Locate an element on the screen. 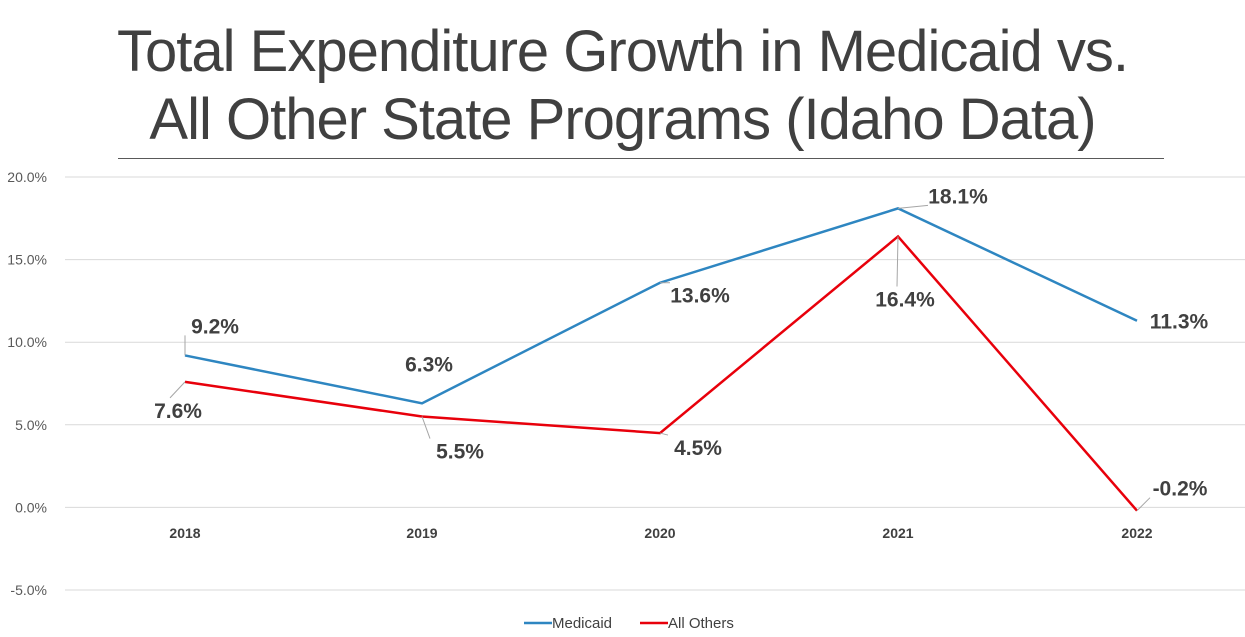 This screenshot has width=1245, height=637. data-label: 16.4% is located at coordinates (905, 299).